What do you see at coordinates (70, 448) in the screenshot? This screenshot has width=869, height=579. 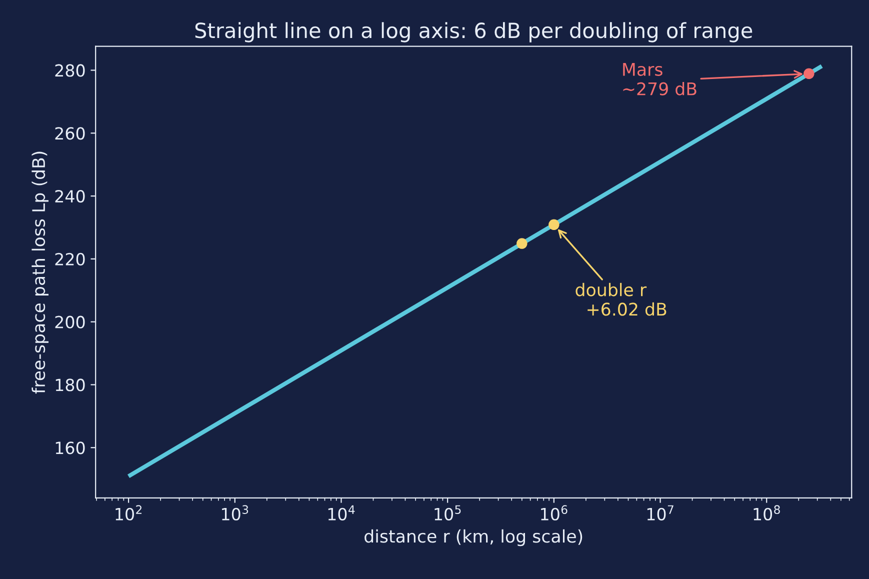 I see `y-tick-label: 160` at bounding box center [70, 448].